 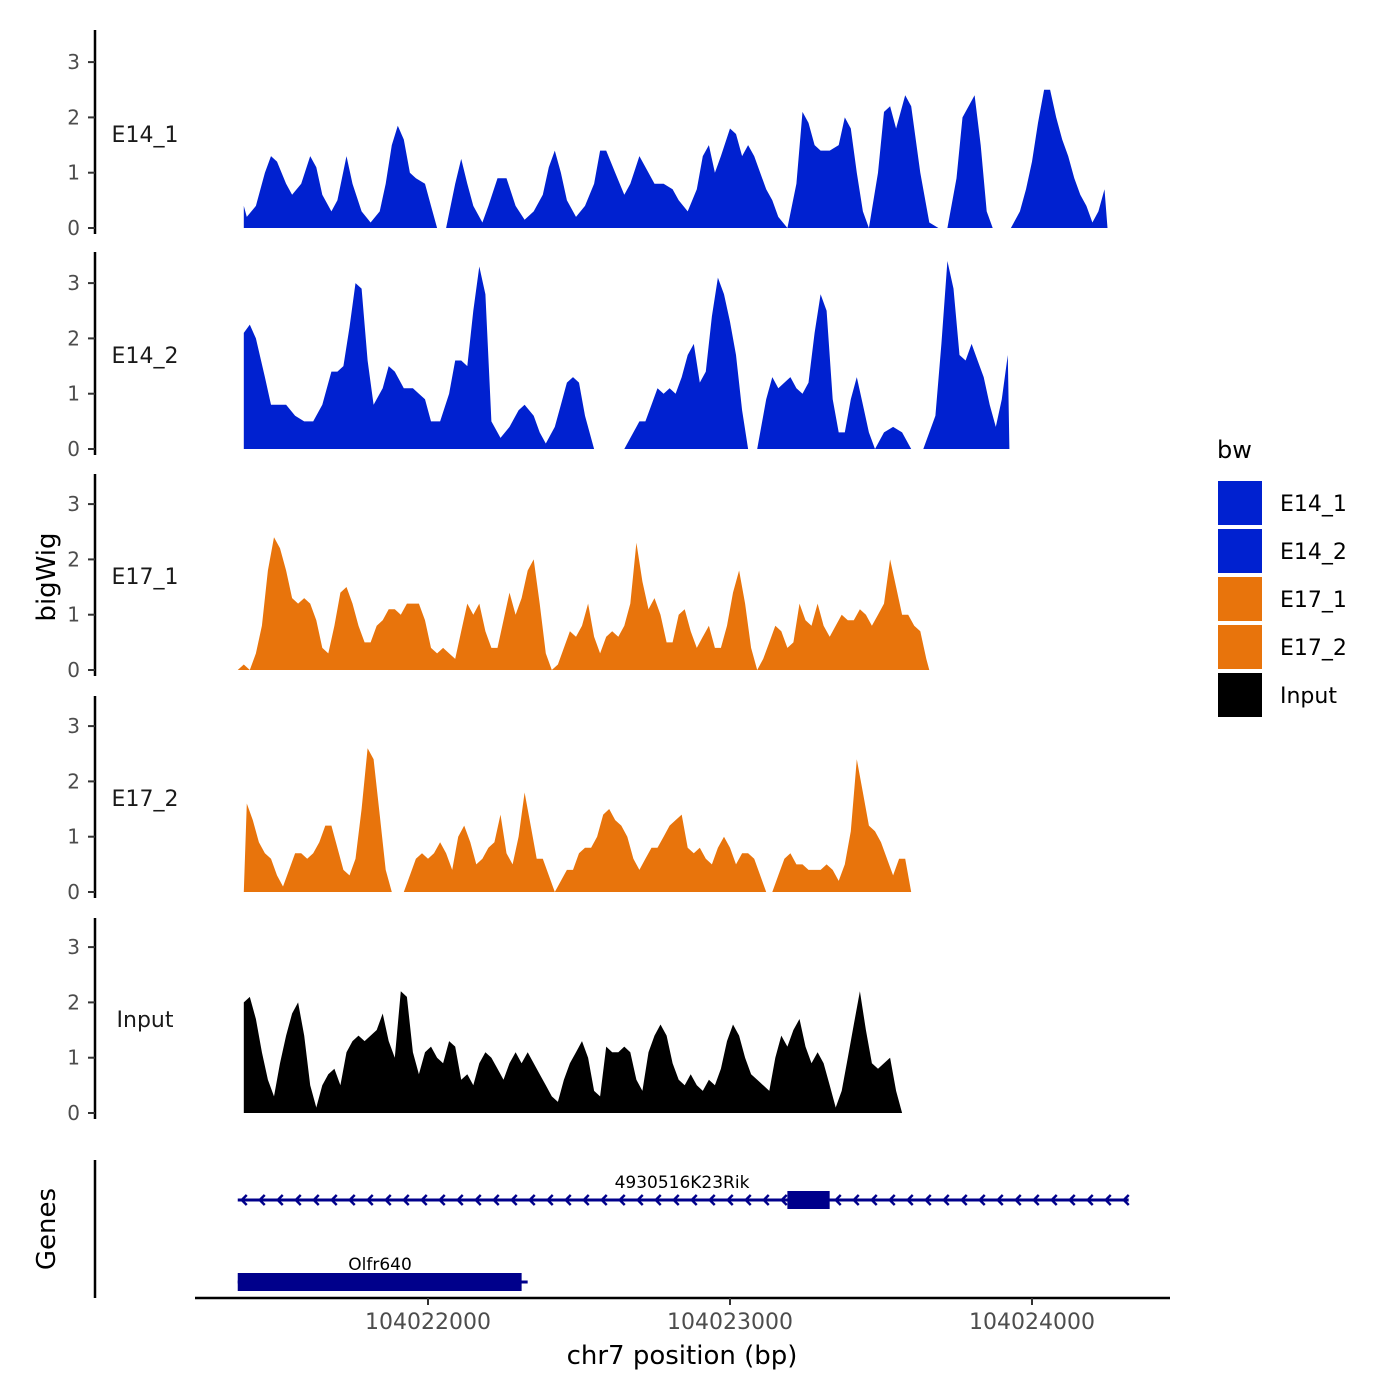 I want to click on track-label: E14_2, so click(x=145, y=356).